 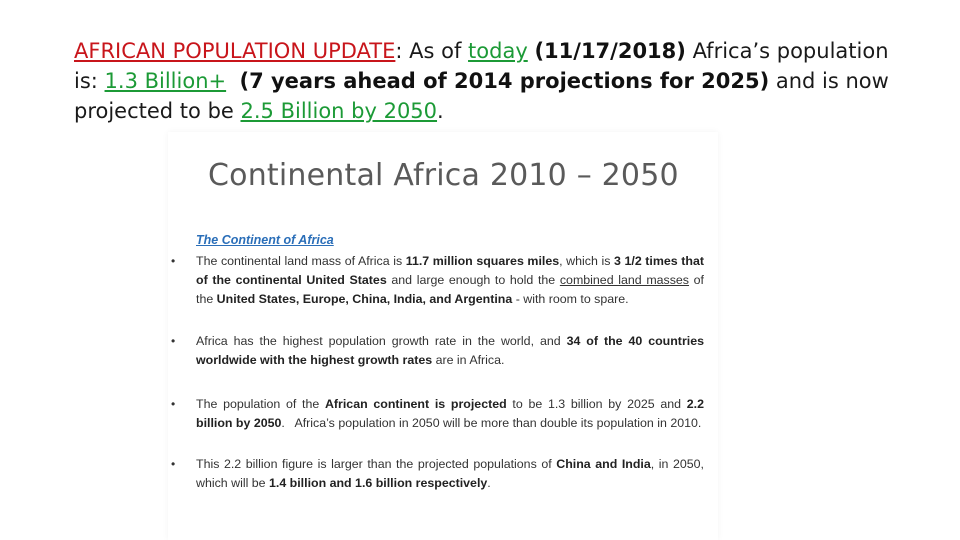 What do you see at coordinates (624, 280) in the screenshot?
I see `bullet-underlined: combined land masses` at bounding box center [624, 280].